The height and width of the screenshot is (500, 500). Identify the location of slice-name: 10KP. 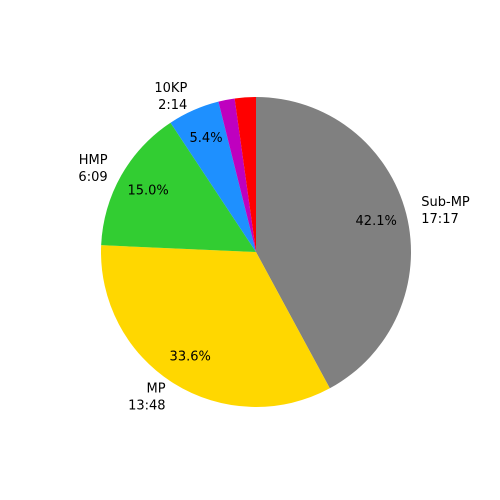
(170, 87).